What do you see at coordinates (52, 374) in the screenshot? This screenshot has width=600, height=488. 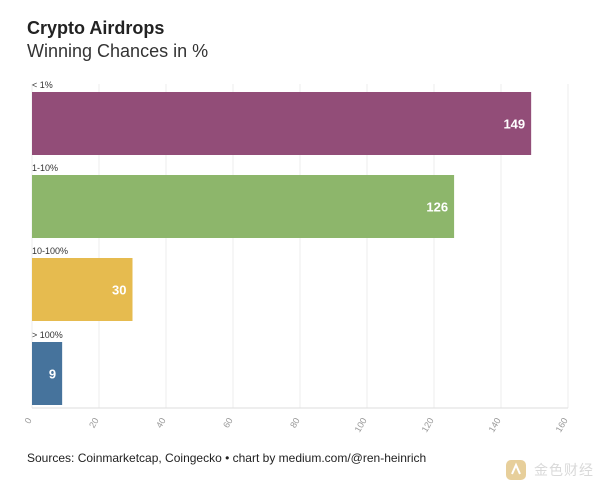 I see `bar-value-label: 9` at bounding box center [52, 374].